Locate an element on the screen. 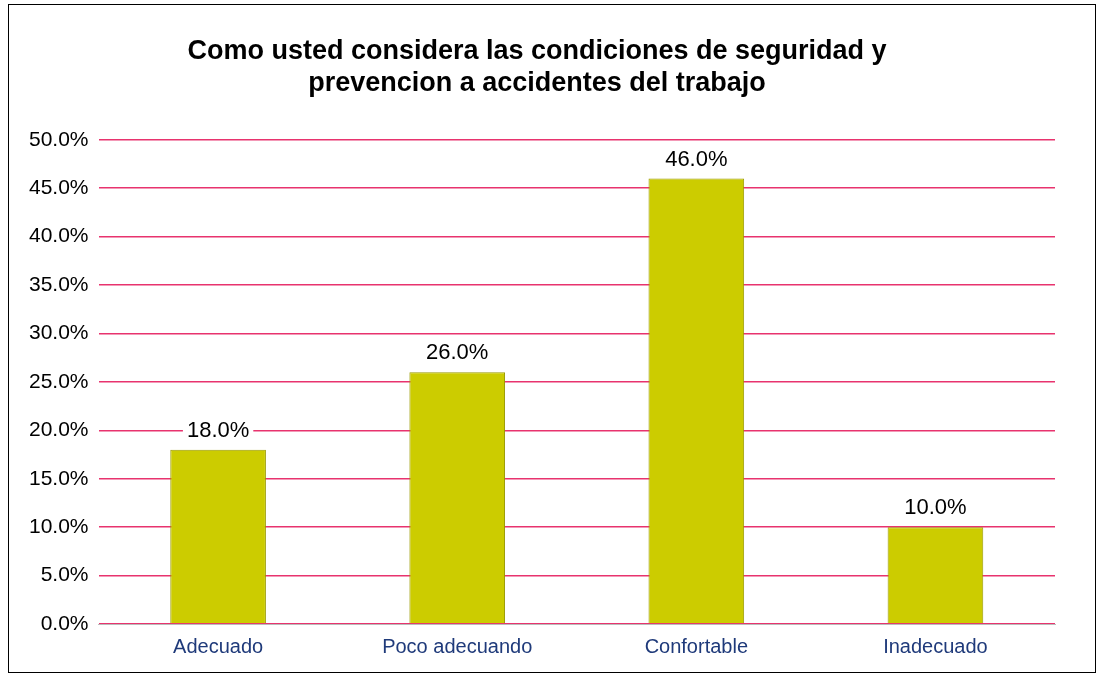  y-tick-label: 25.0% is located at coordinates (59, 380).